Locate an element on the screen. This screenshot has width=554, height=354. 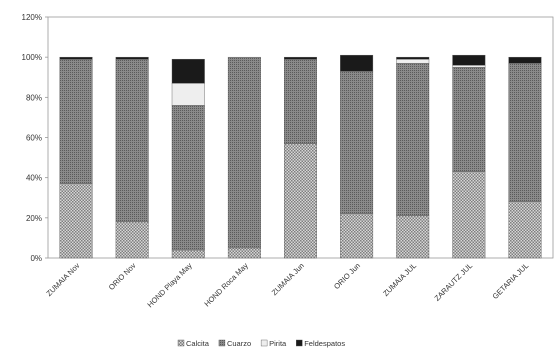
y-tick-label: 20% is located at coordinates (34, 218).